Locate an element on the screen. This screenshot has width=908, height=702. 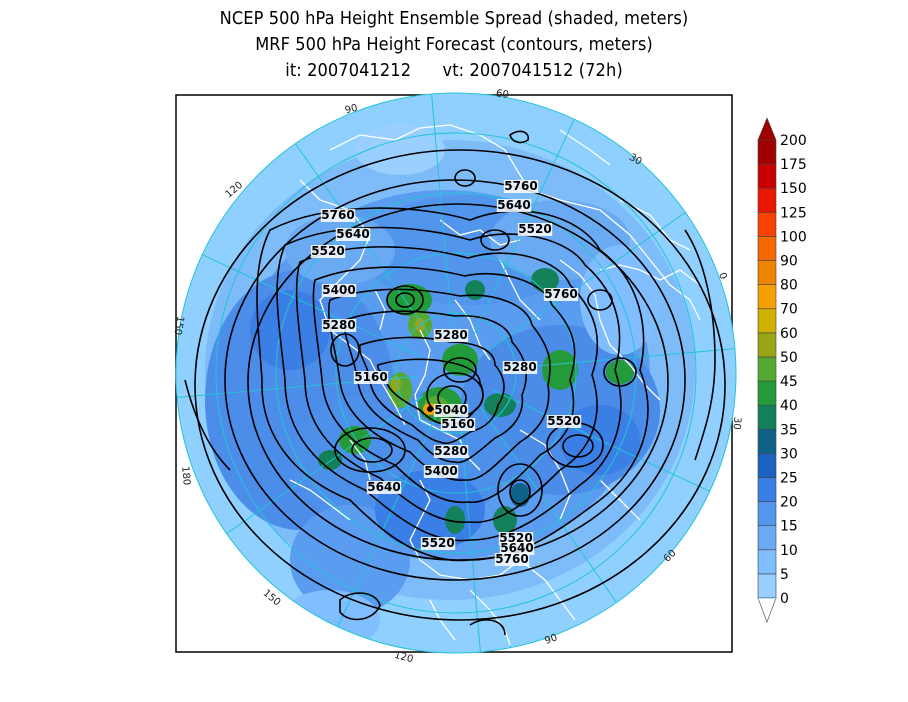
latitude-circle is located at coordinates (456, 373).